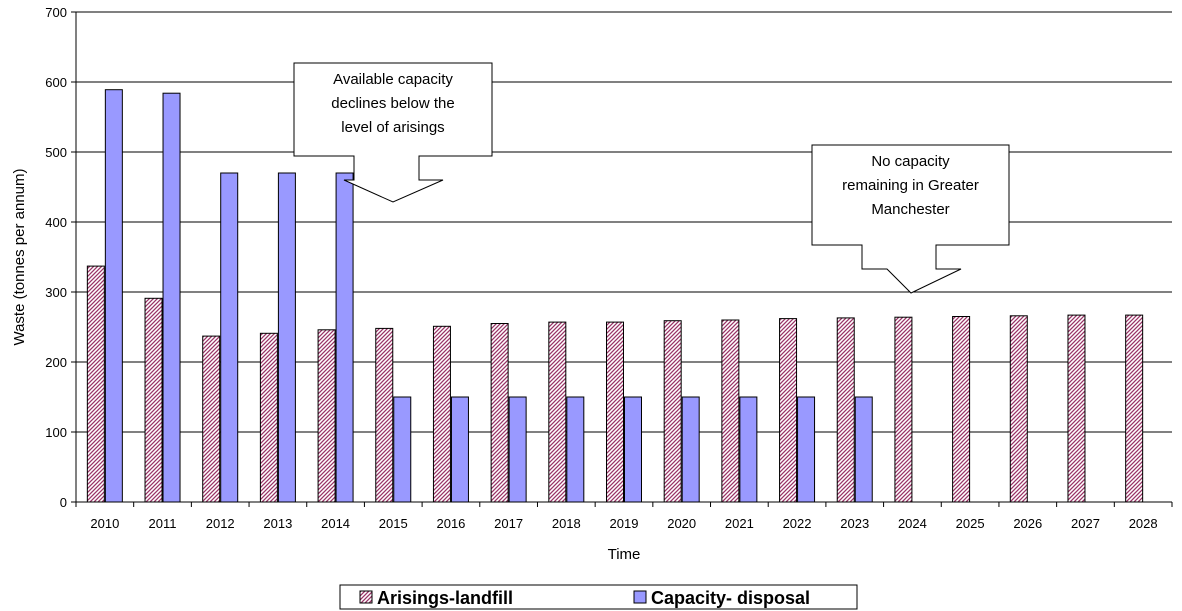  I want to click on x-tick-label: 2015, so click(393, 523).